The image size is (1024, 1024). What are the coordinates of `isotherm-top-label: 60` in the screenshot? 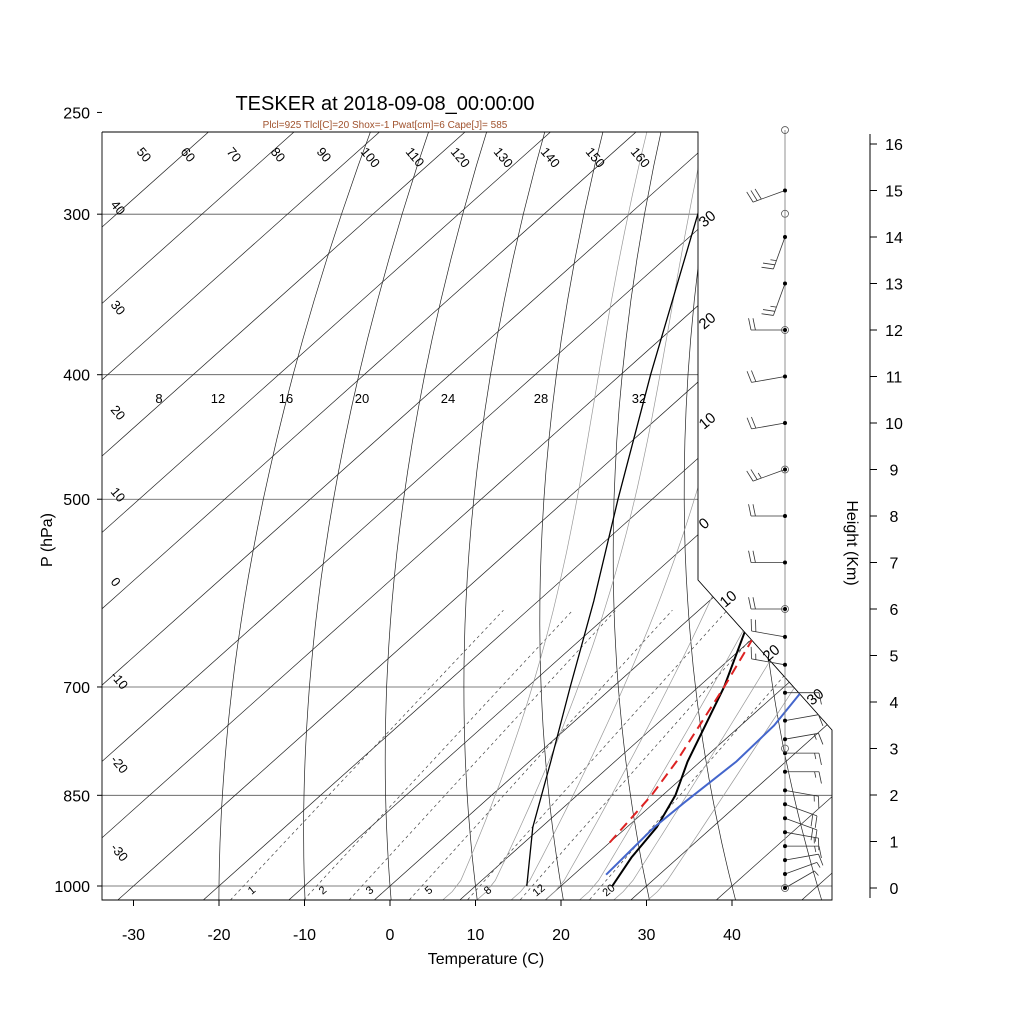 It's located at (188, 154).